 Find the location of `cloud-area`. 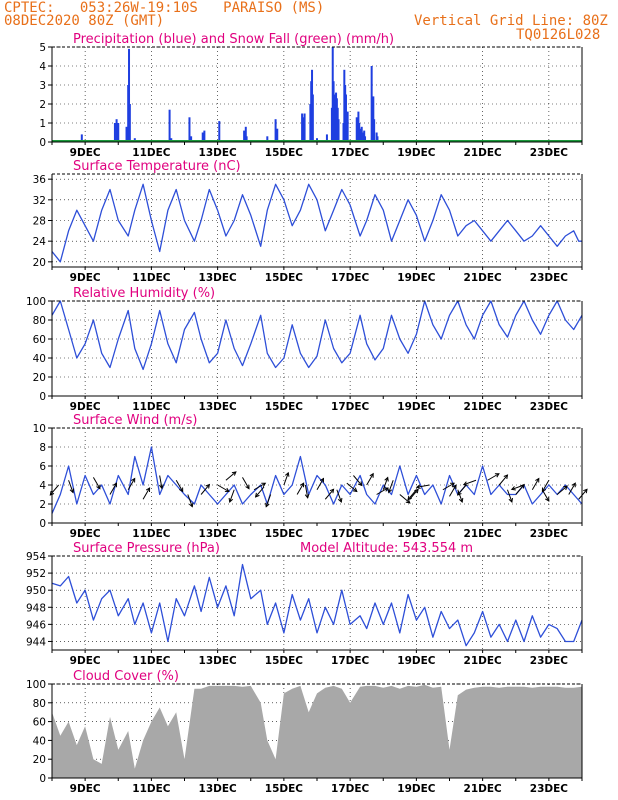

cloud-area is located at coordinates (317, 731).